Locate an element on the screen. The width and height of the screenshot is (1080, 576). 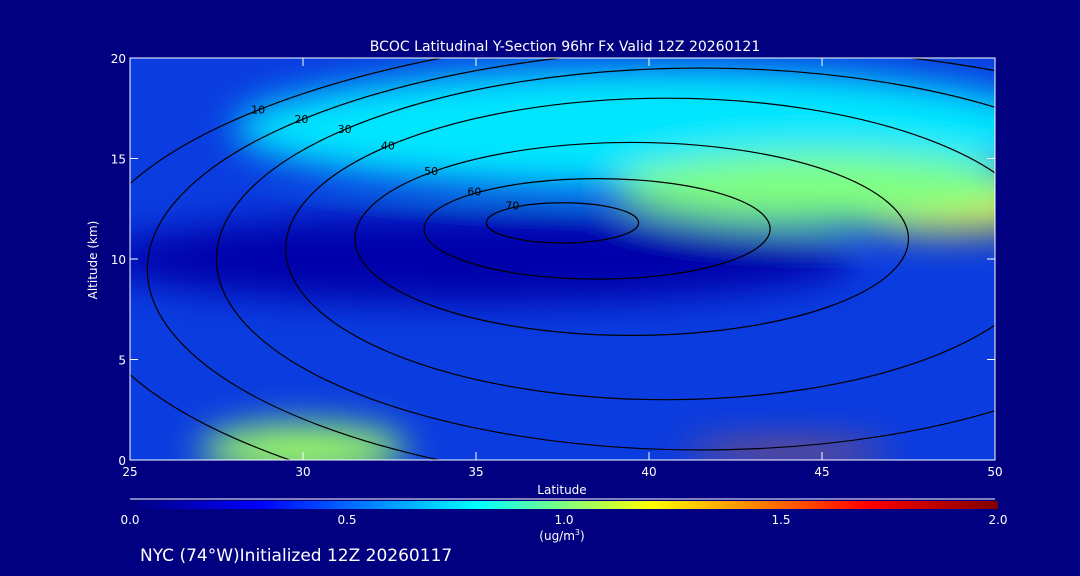
contour-label: 40 is located at coordinates (388, 145).